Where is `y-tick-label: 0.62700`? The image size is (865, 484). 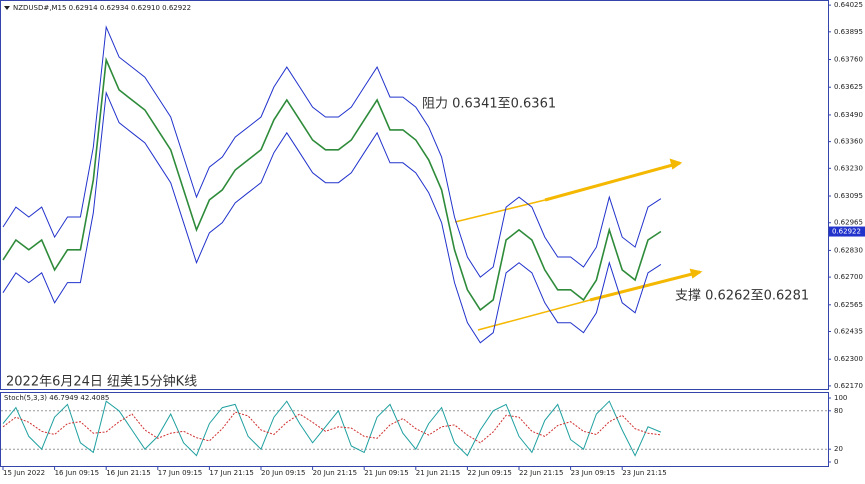
y-tick-label: 0.62700 is located at coordinates (848, 277).